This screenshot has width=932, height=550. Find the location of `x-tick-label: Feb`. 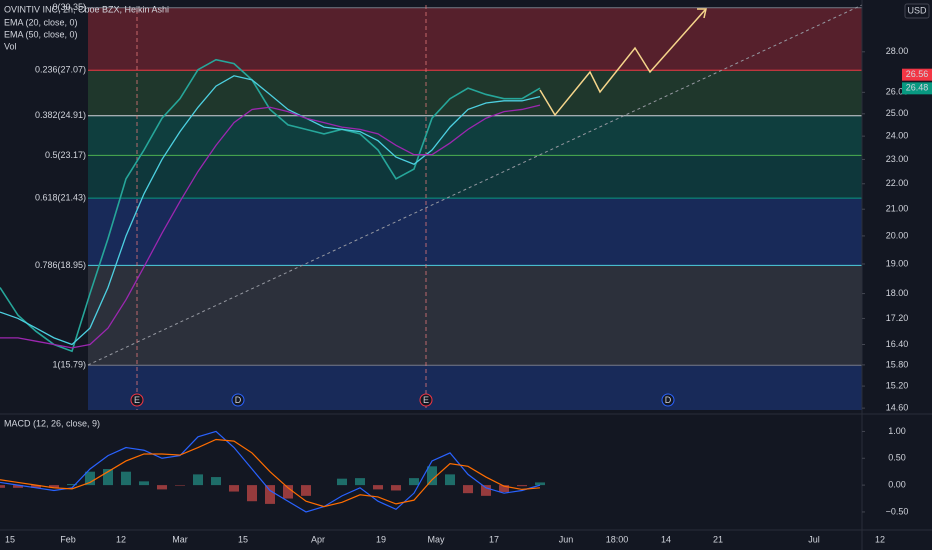

x-tick-label: Feb is located at coordinates (68, 539).